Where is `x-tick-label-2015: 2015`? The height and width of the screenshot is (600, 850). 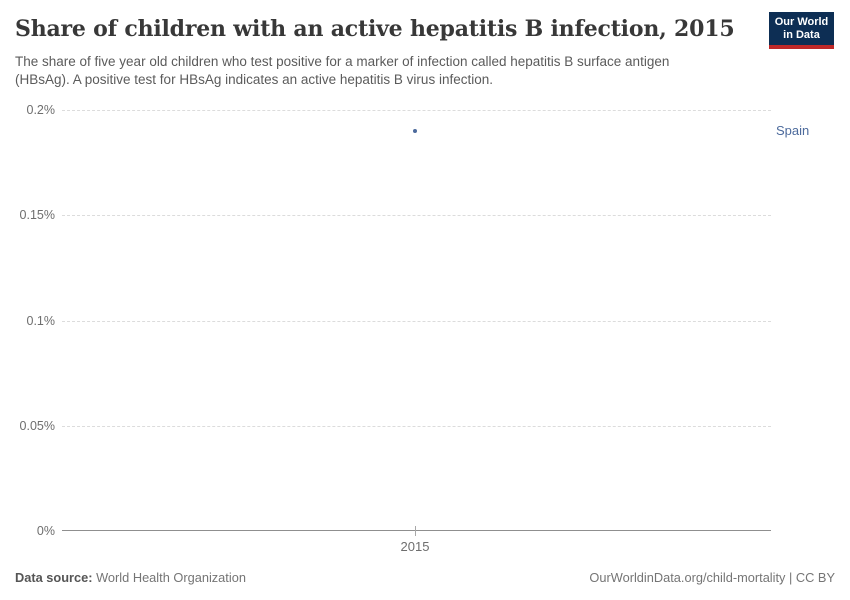 x-tick-label-2015: 2015 is located at coordinates (415, 546).